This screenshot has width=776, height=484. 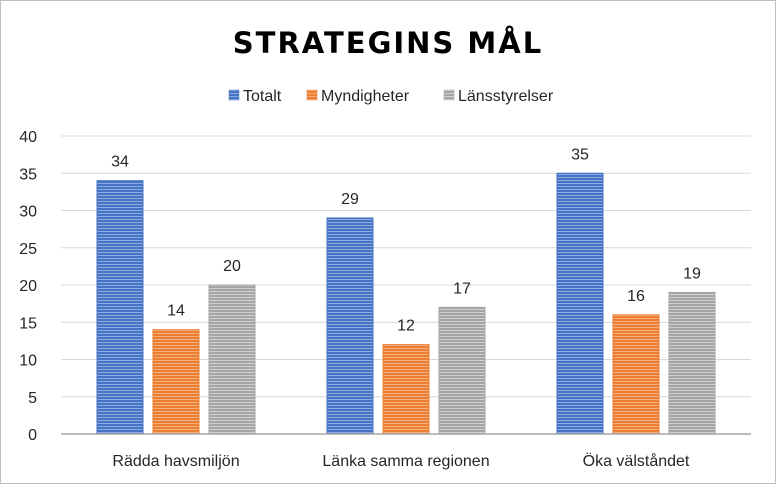 What do you see at coordinates (462, 288) in the screenshot?
I see `data-label: 17` at bounding box center [462, 288].